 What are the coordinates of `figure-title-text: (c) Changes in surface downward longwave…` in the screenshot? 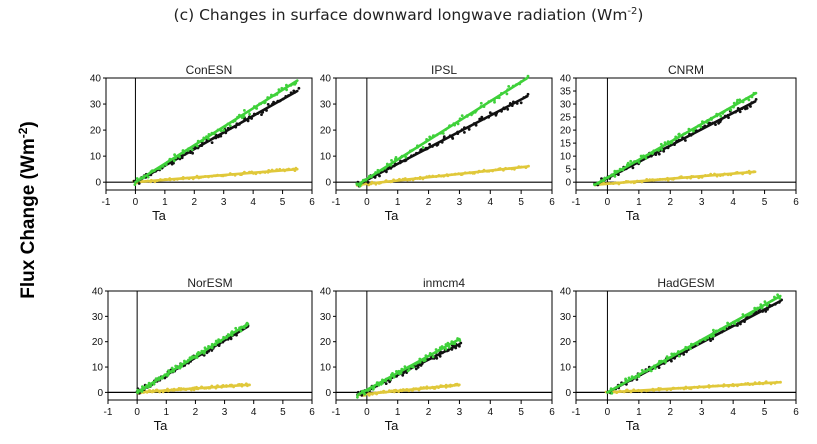 It's located at (400, 15).